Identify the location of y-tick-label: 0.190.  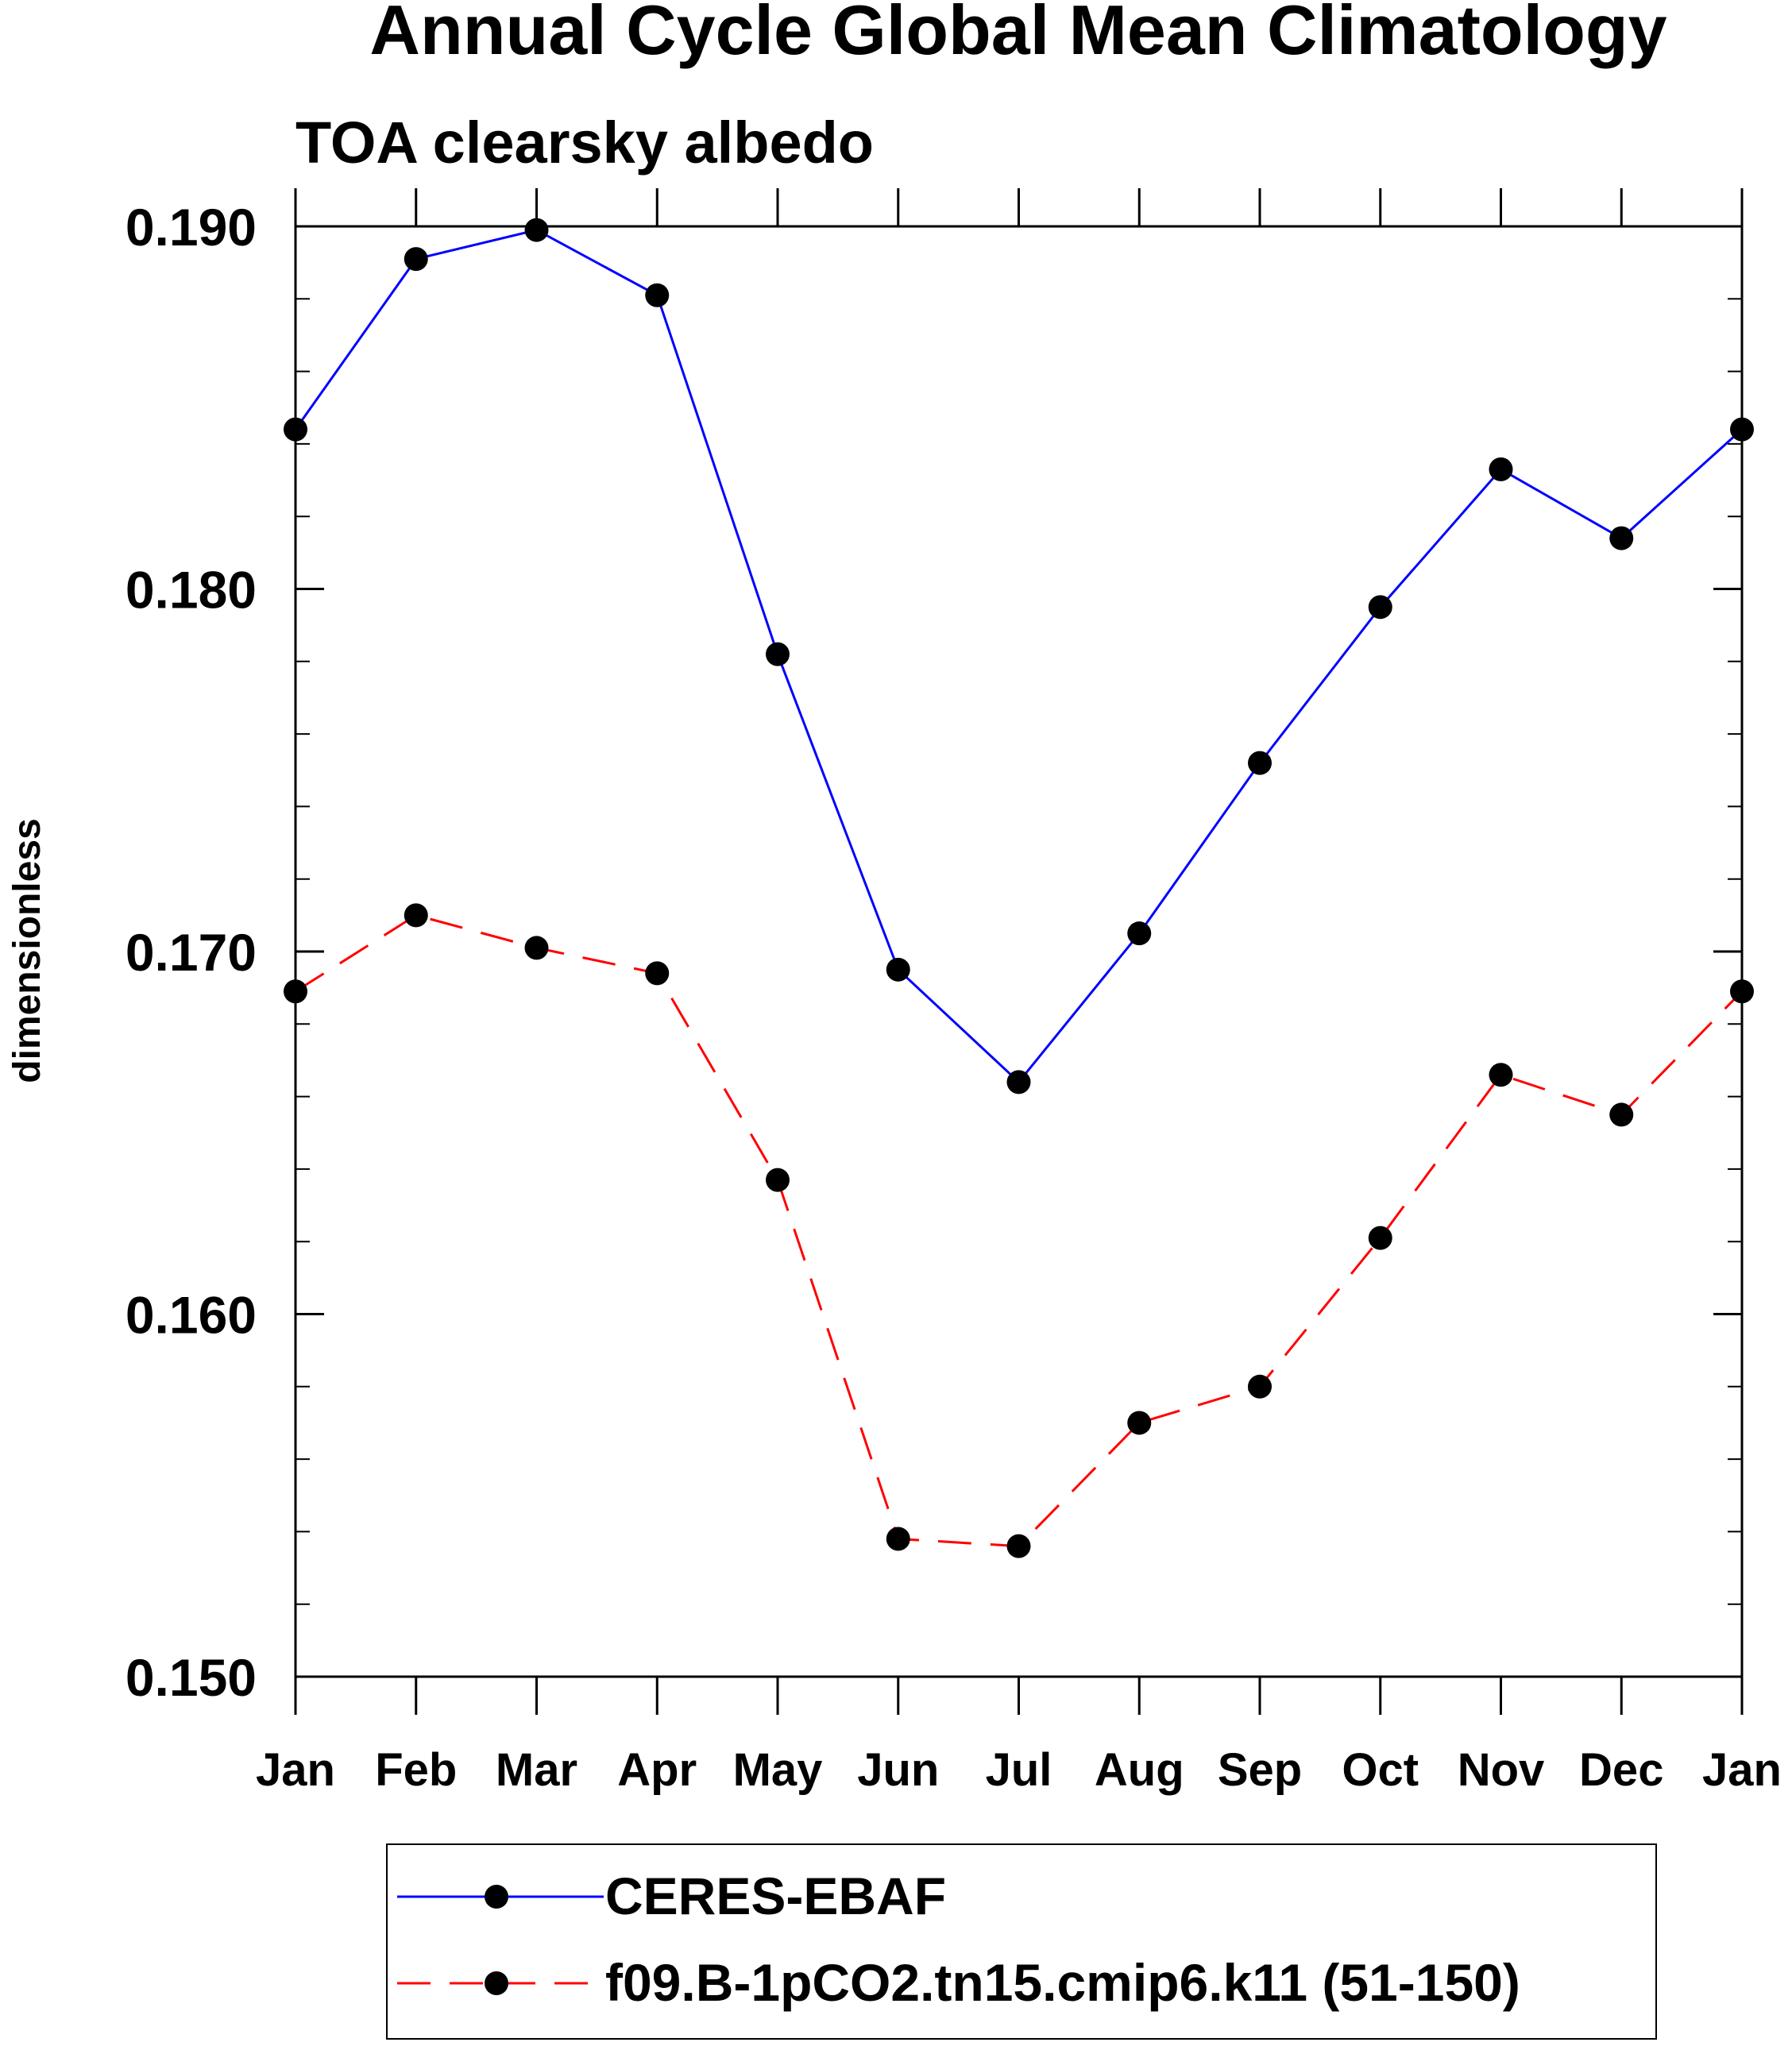
(191, 227).